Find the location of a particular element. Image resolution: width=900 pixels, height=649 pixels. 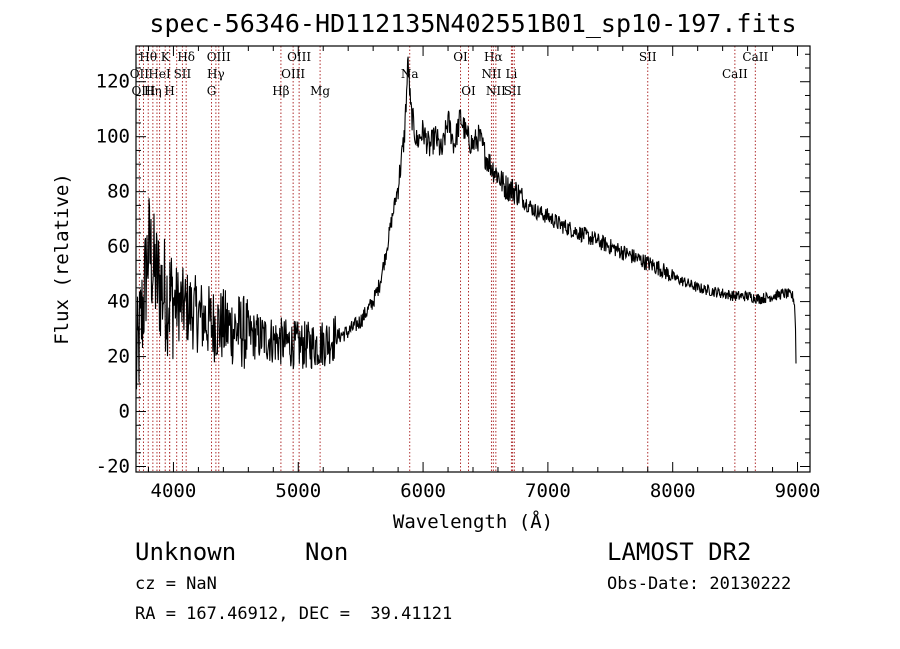

line-label: OII is located at coordinates (140, 74).